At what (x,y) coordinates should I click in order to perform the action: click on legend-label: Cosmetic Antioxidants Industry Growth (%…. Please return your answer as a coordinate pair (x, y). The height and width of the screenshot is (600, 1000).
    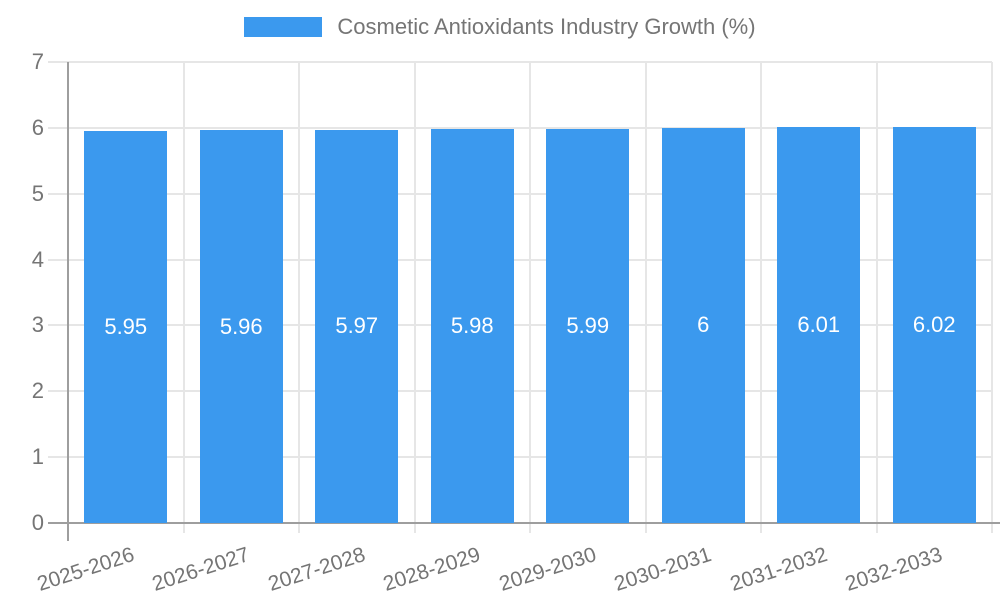
    Looking at the image, I should click on (546, 26).